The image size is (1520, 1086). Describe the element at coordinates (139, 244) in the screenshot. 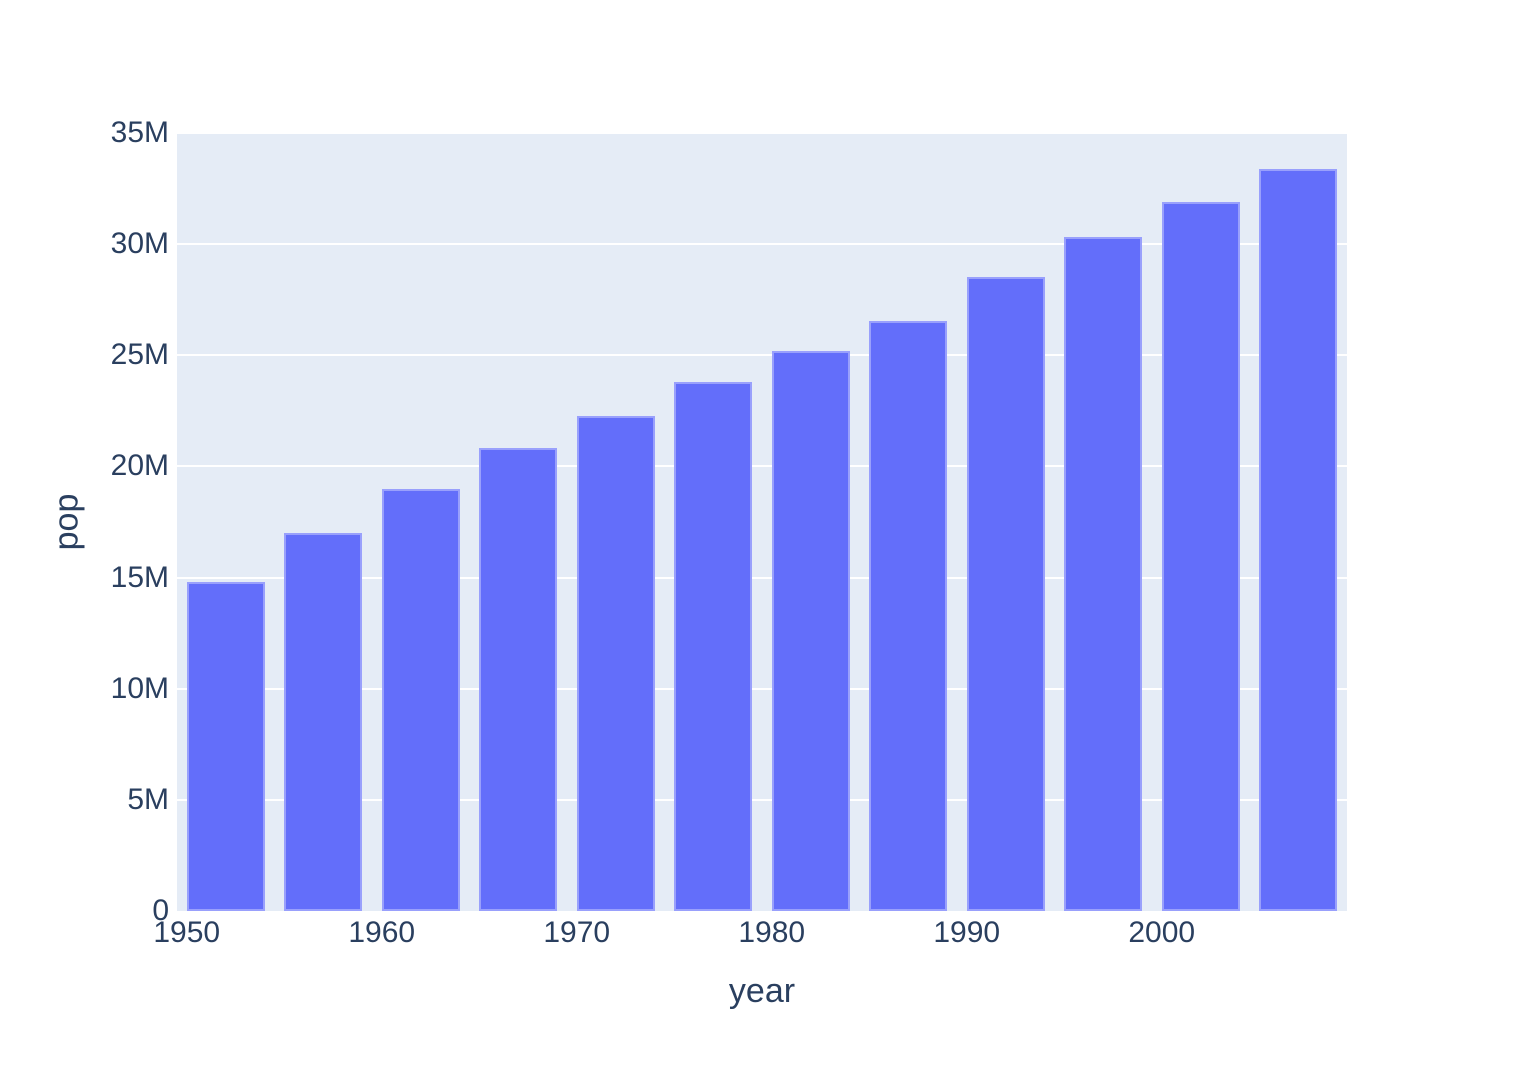

I see `y-tick-label-30M: 30M` at that location.